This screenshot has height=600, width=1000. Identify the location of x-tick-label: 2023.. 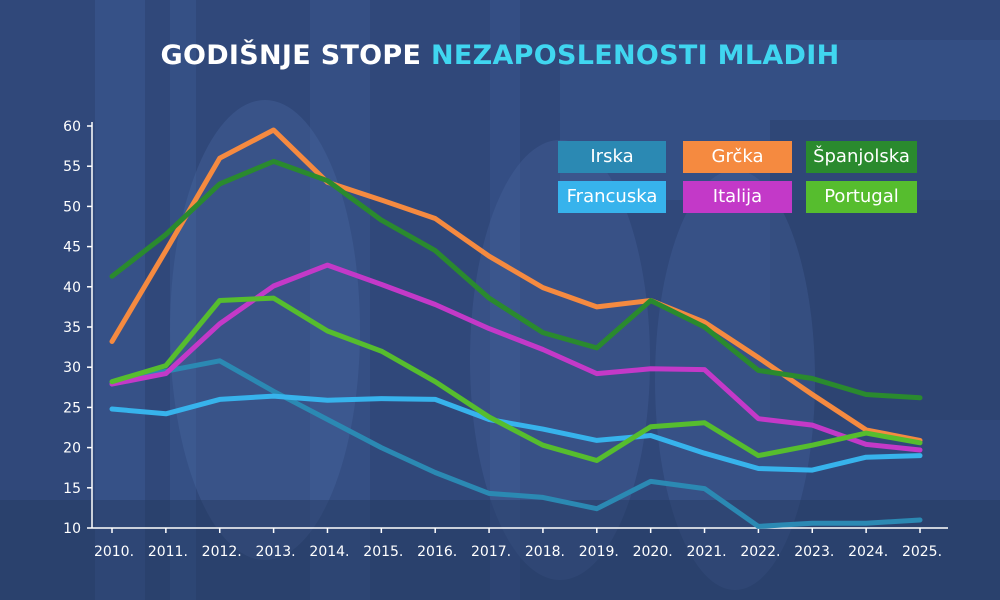
(814, 552).